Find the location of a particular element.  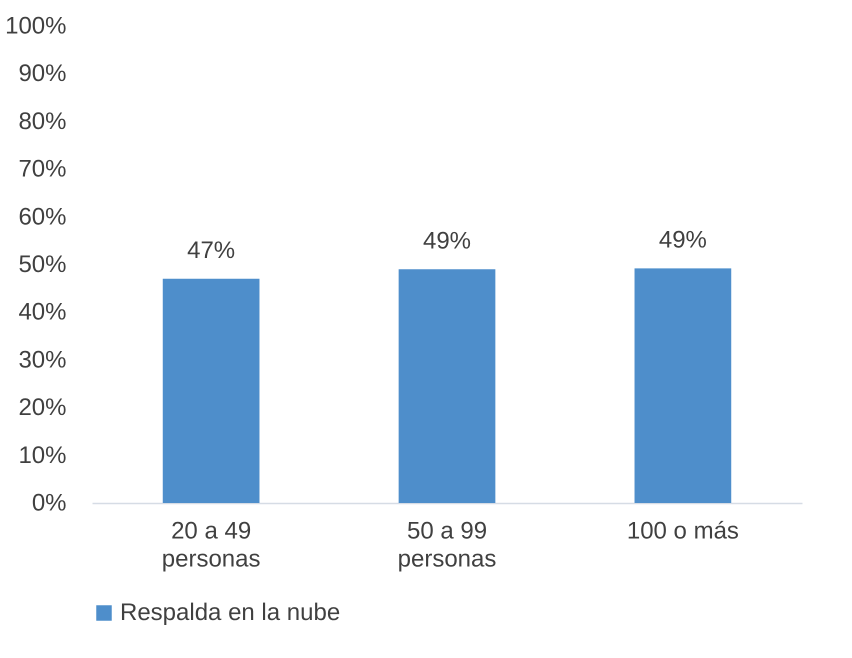

y-tick-label: 10% is located at coordinates (42, 455).